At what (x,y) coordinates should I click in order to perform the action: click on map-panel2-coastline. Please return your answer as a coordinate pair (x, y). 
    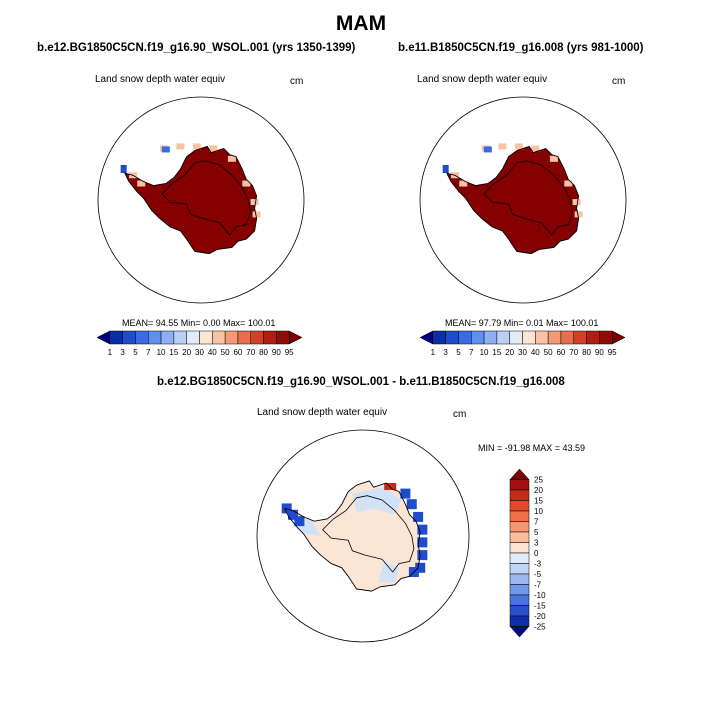
    Looking at the image, I should click on (512, 200).